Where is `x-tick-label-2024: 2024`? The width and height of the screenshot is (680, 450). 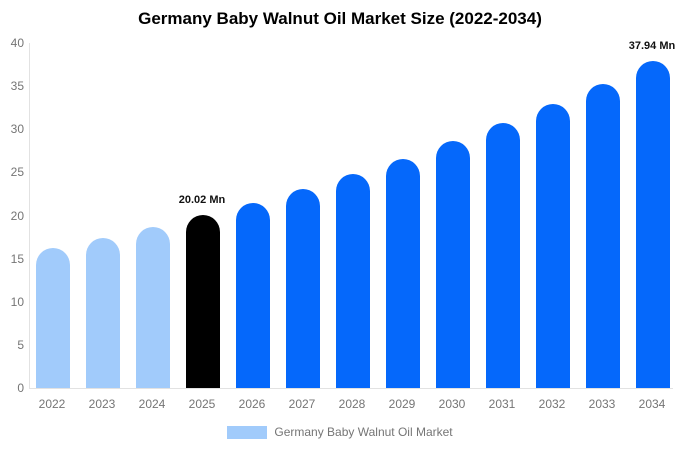
x-tick-label-2024: 2024 is located at coordinates (152, 404).